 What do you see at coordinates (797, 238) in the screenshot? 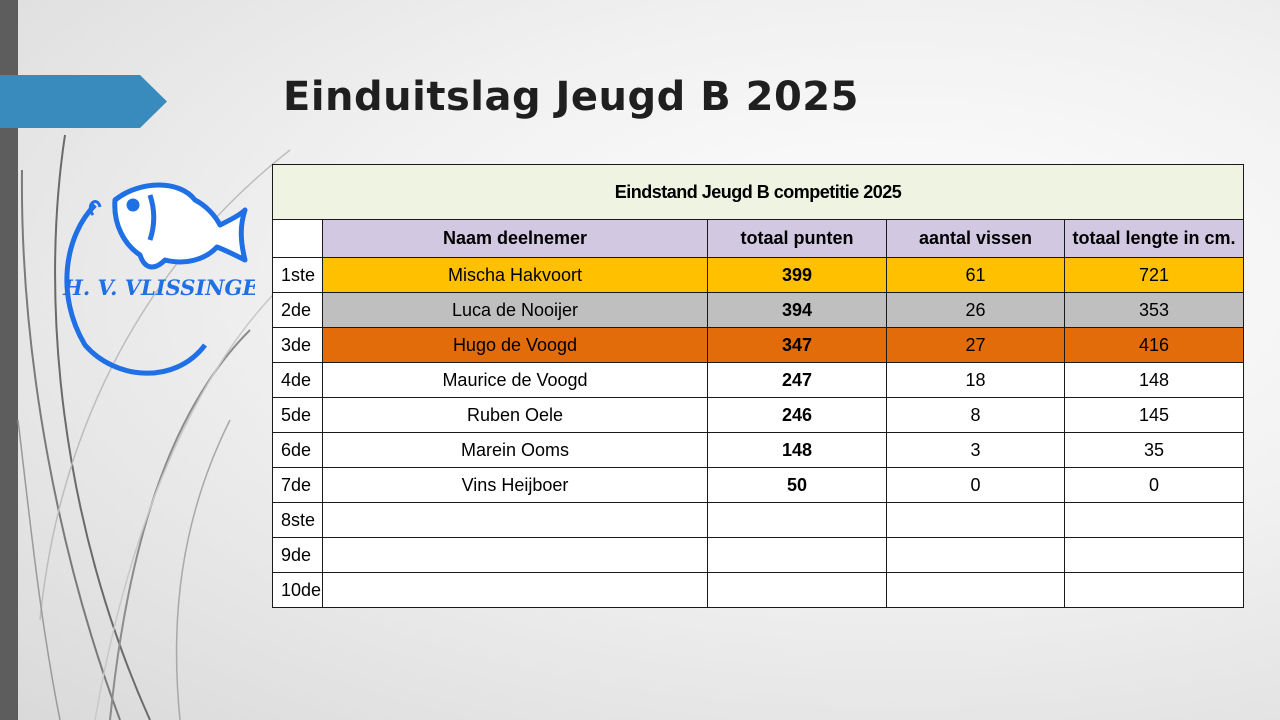
I see `column-header-points: totaal punten` at bounding box center [797, 238].